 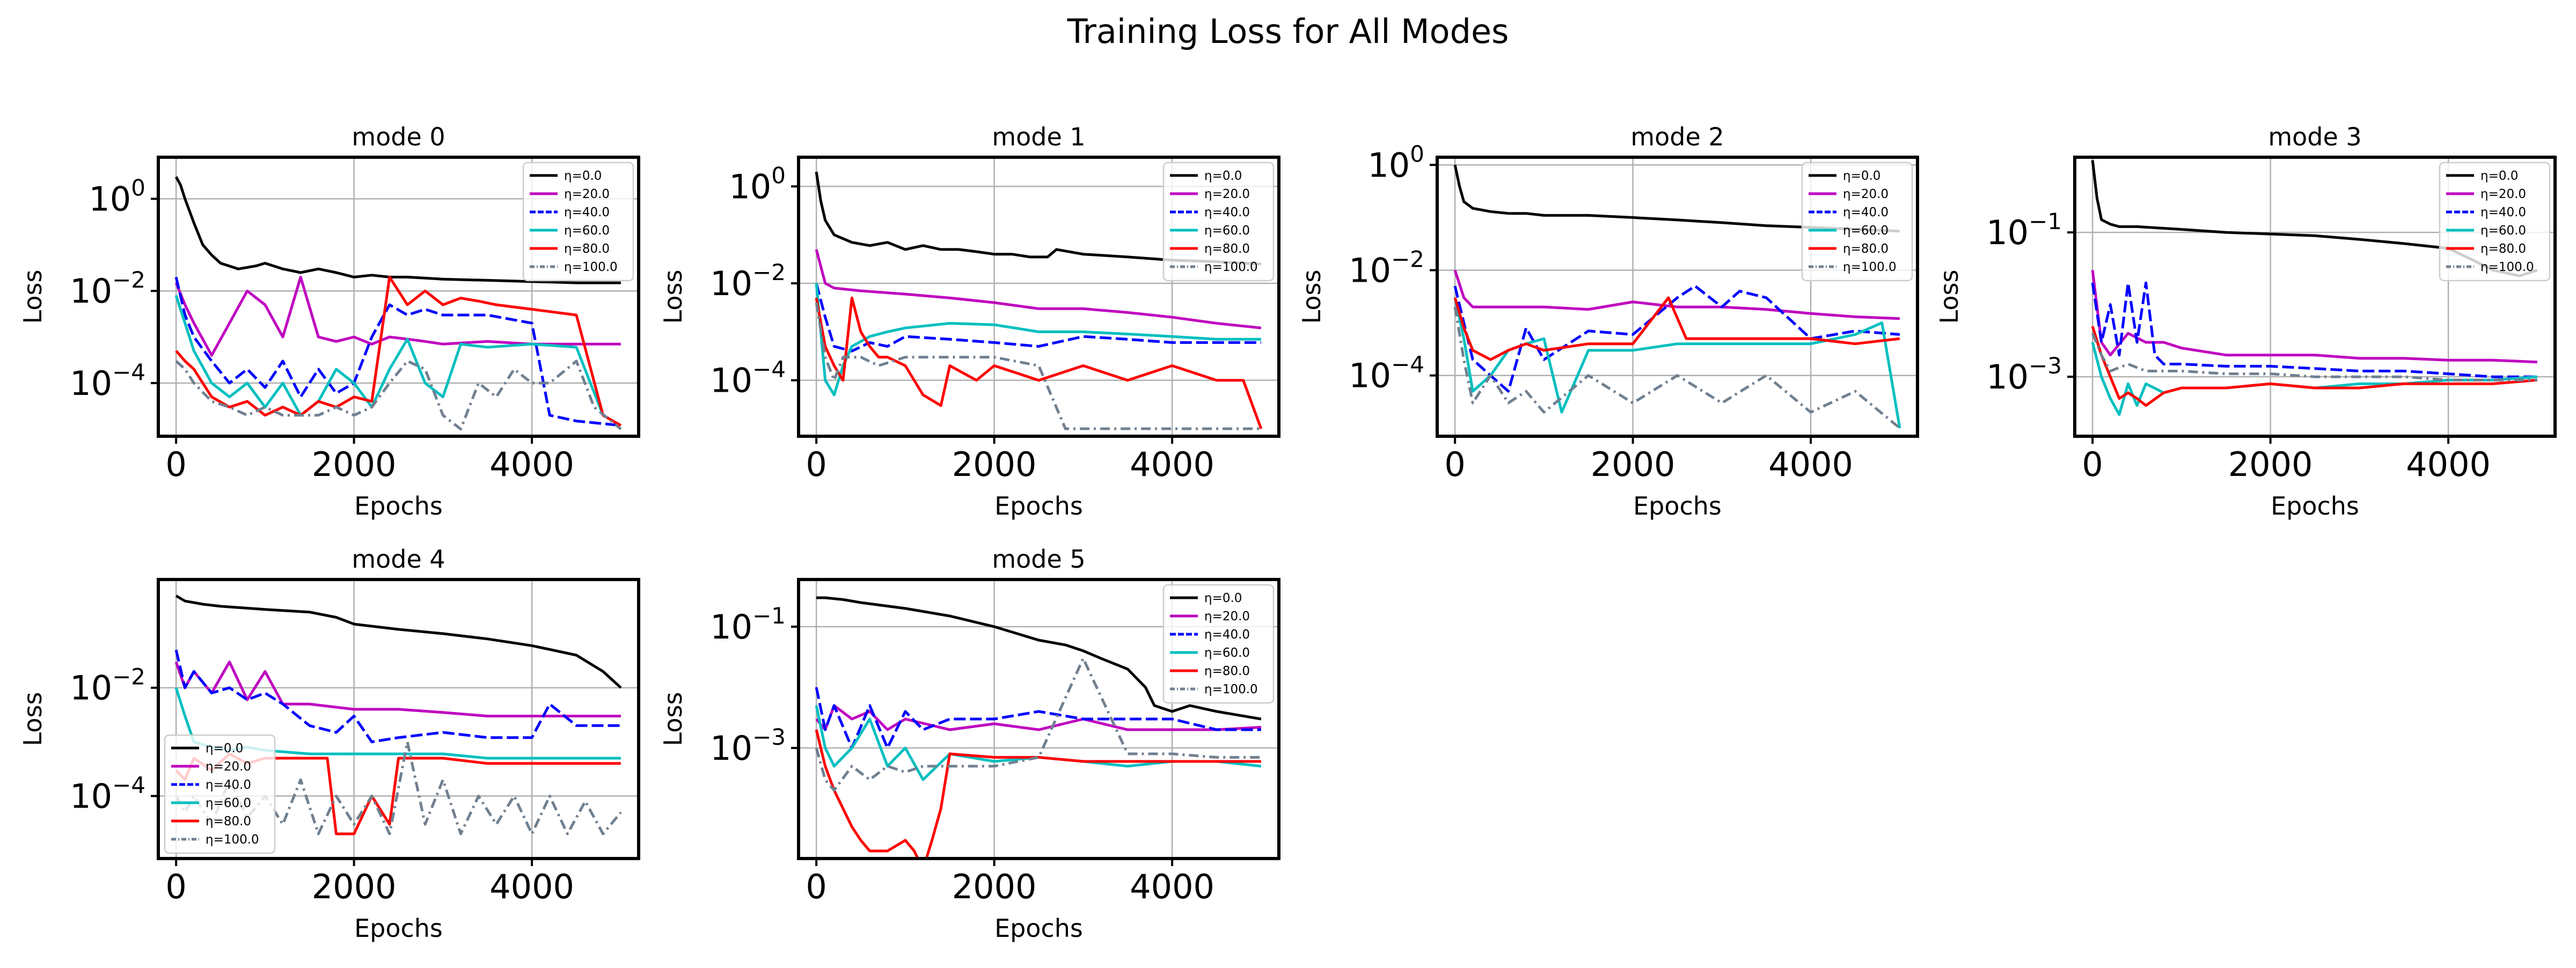 What do you see at coordinates (398, 559) in the screenshot?
I see `subplot-title: mode 4` at bounding box center [398, 559].